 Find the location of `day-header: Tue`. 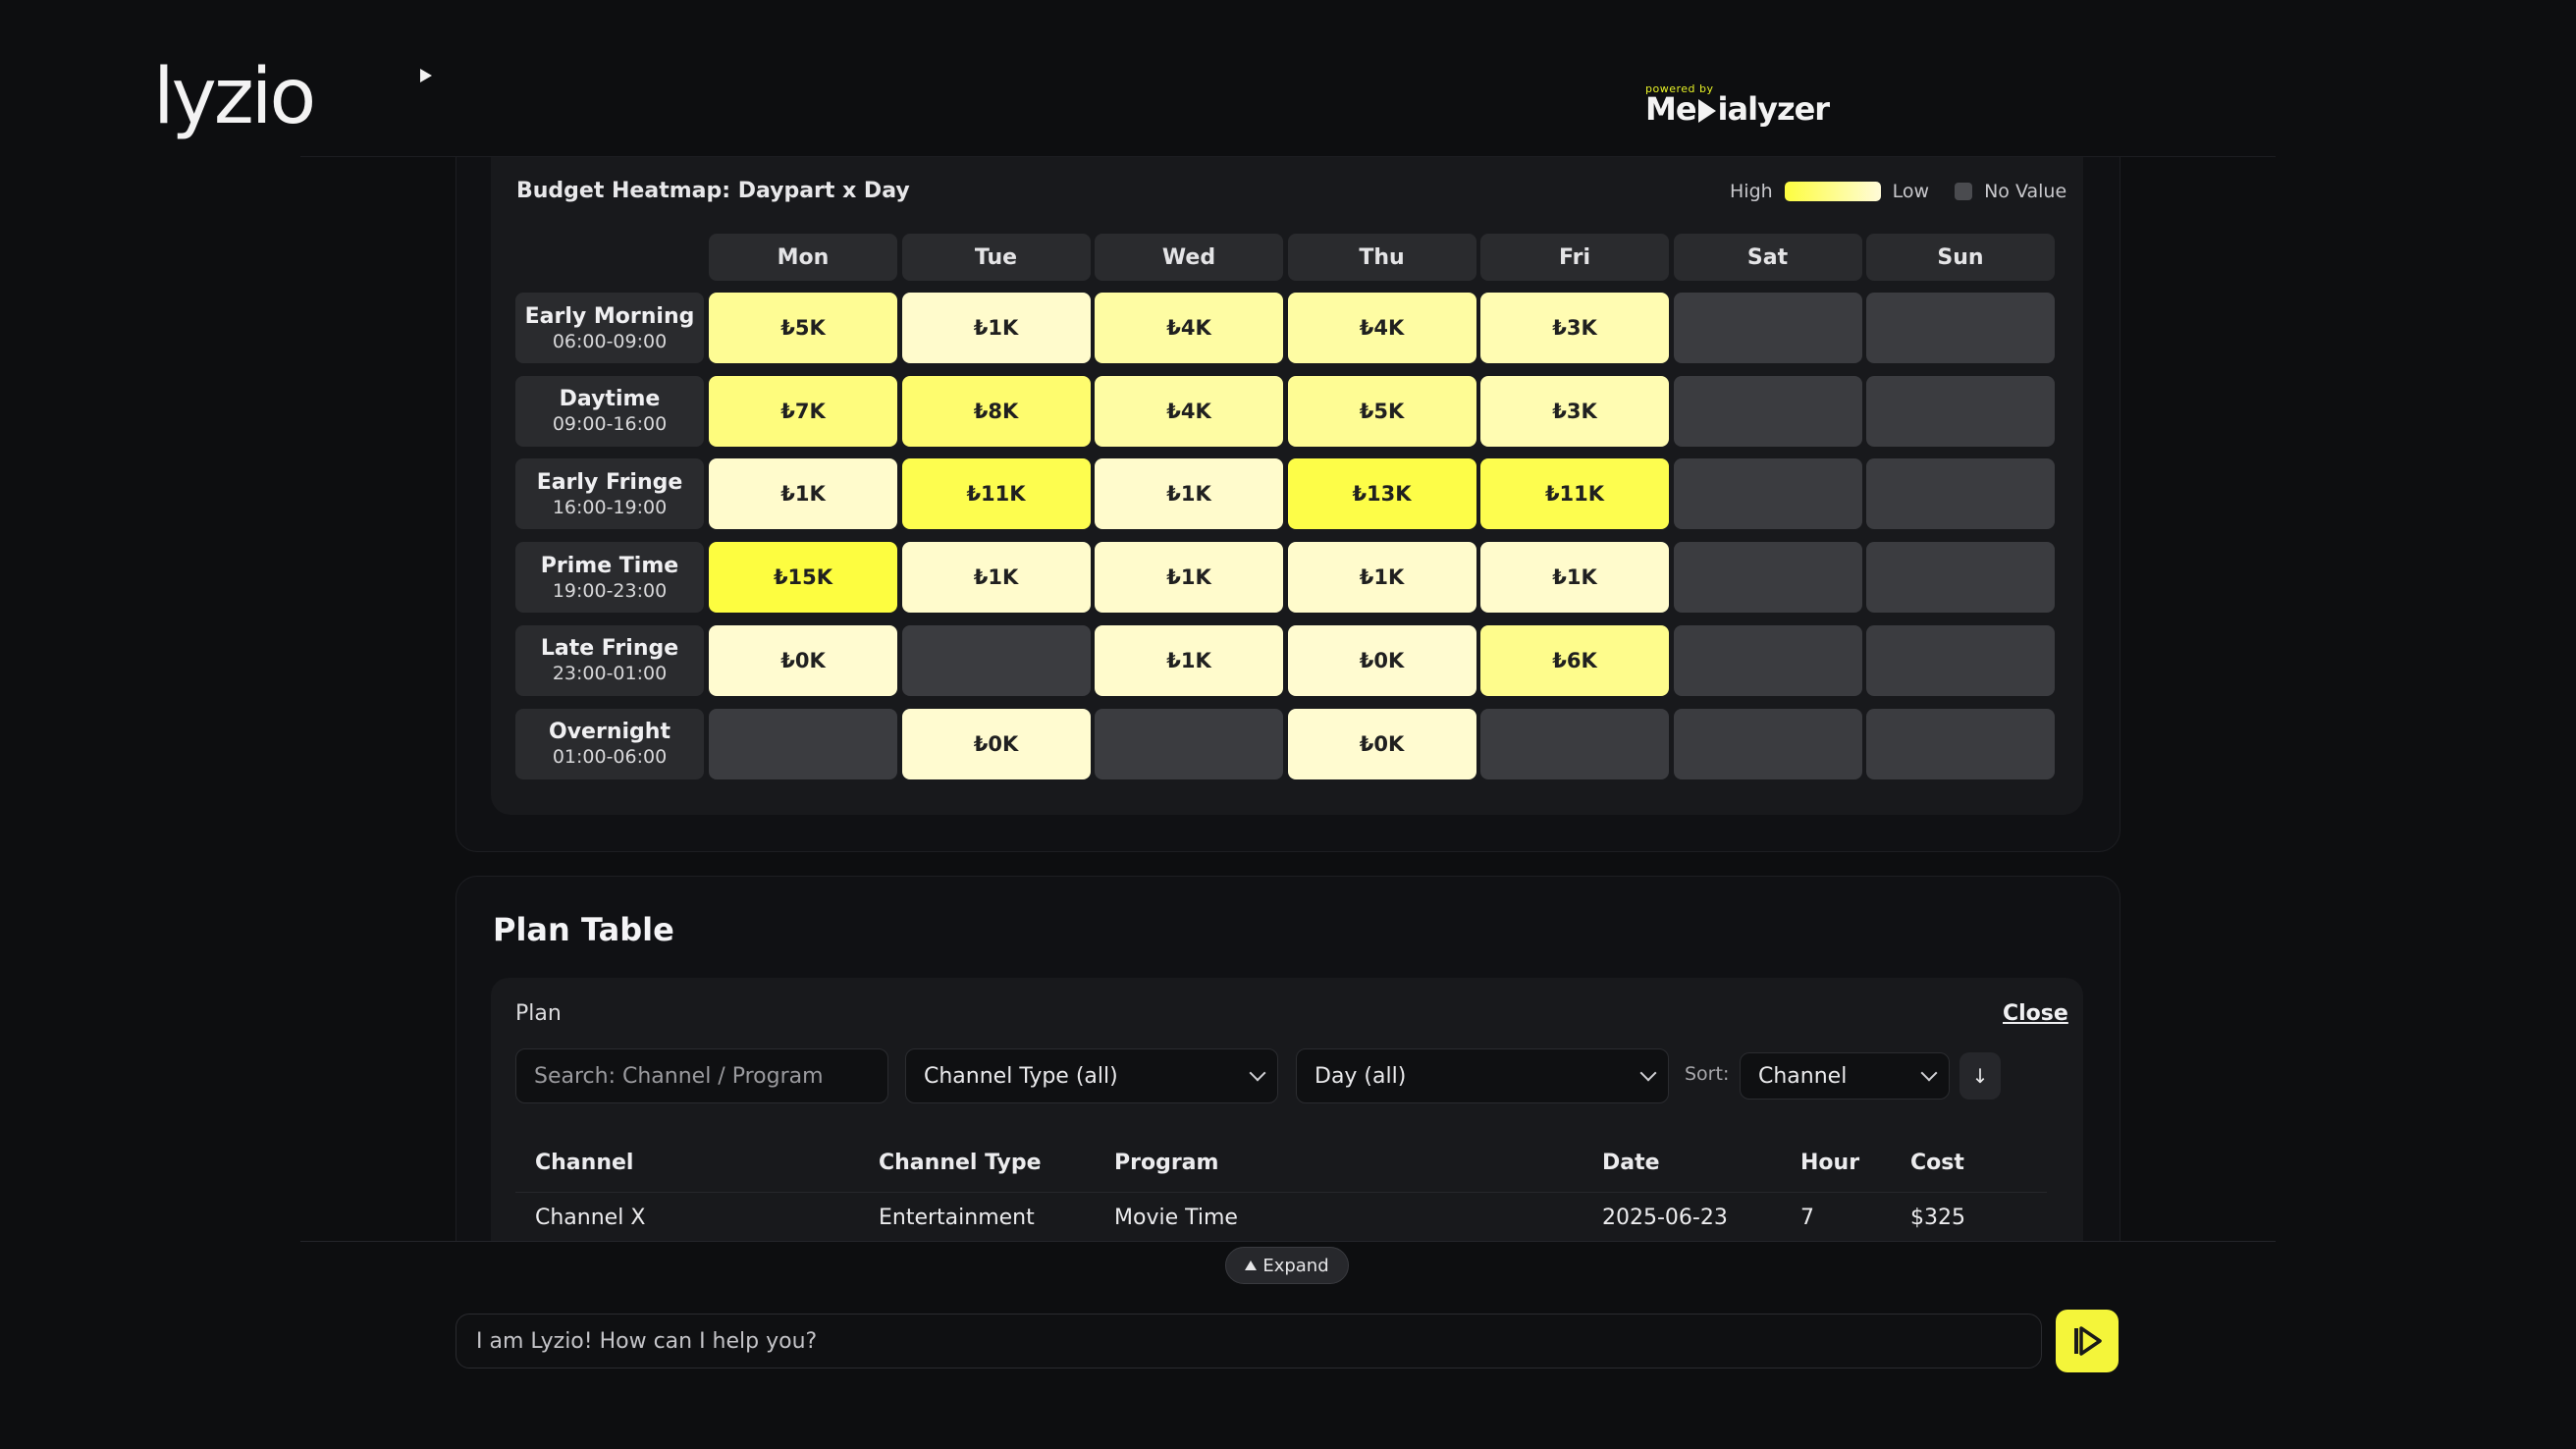

day-header: Tue is located at coordinates (996, 257).